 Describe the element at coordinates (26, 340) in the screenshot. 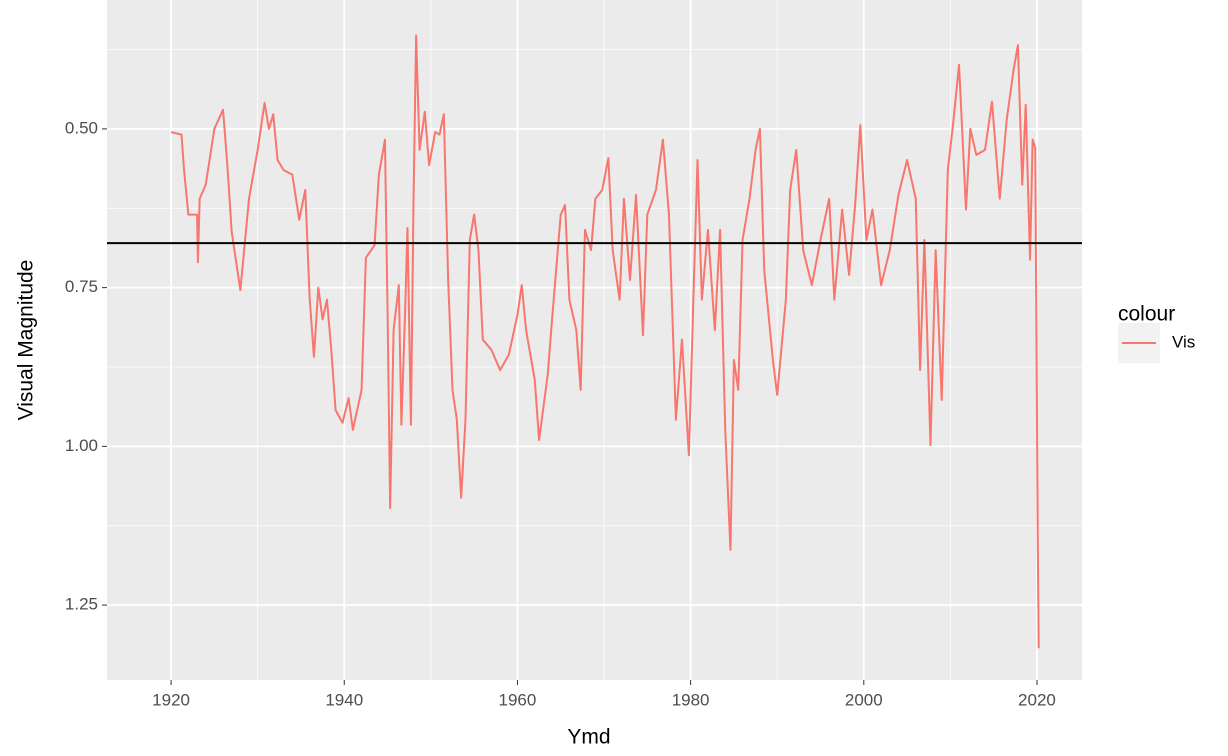

I see `y-axis-title: Visual Magnitude` at that location.